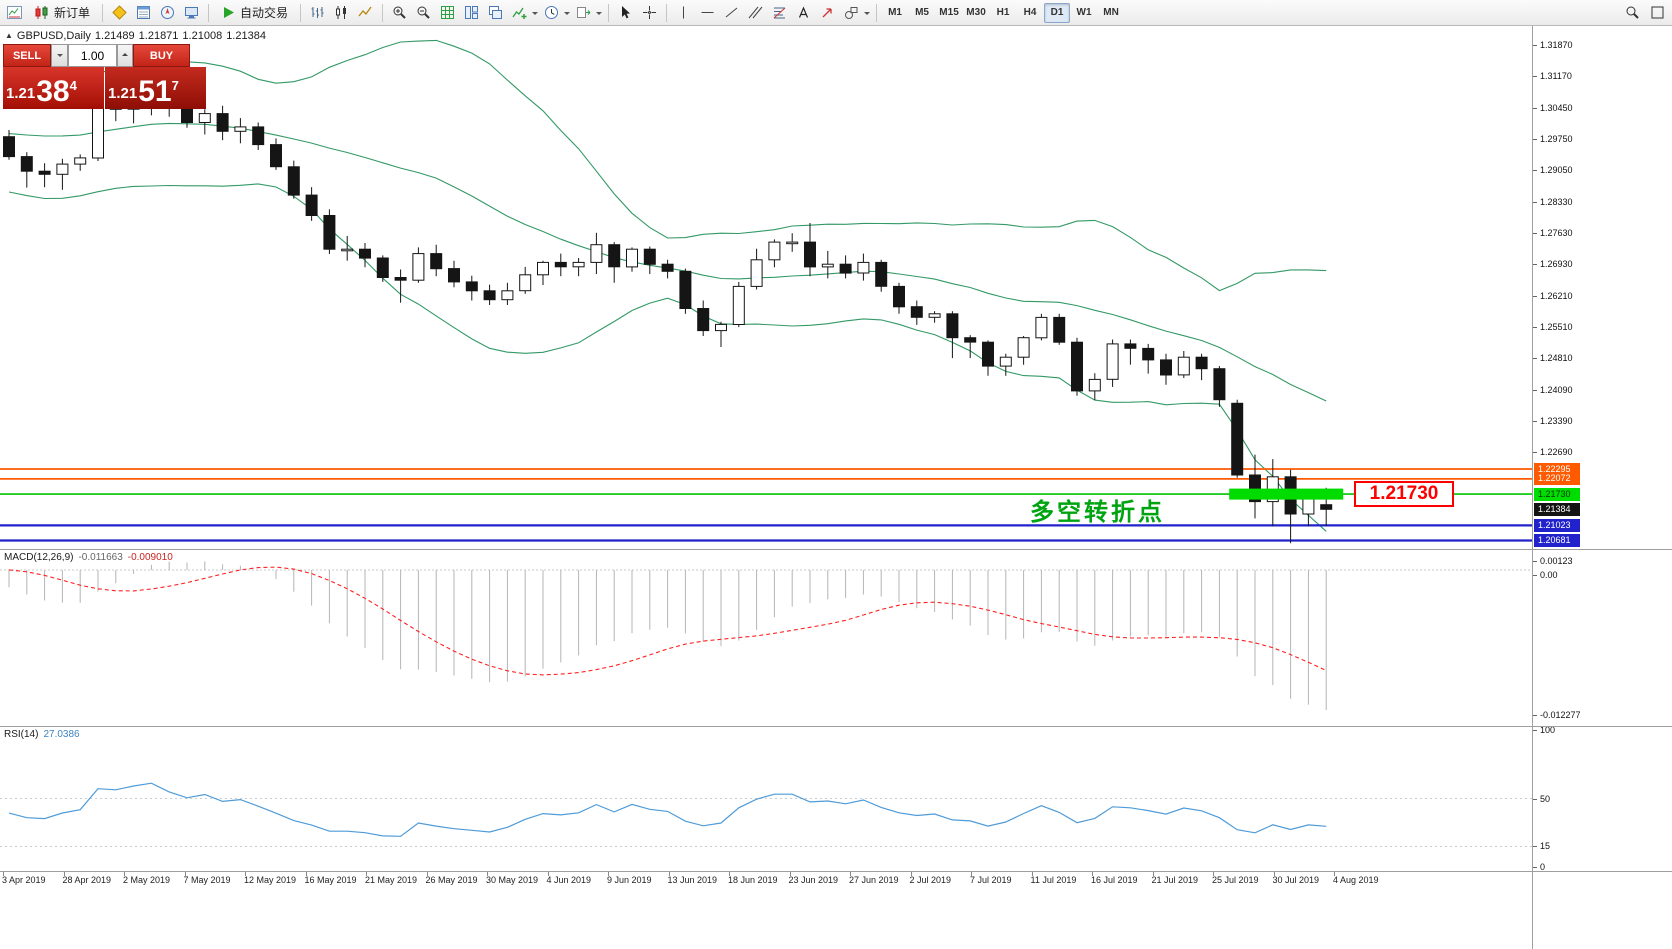 The width and height of the screenshot is (1672, 949). I want to click on horizontal-line-tool-button, so click(707, 13).